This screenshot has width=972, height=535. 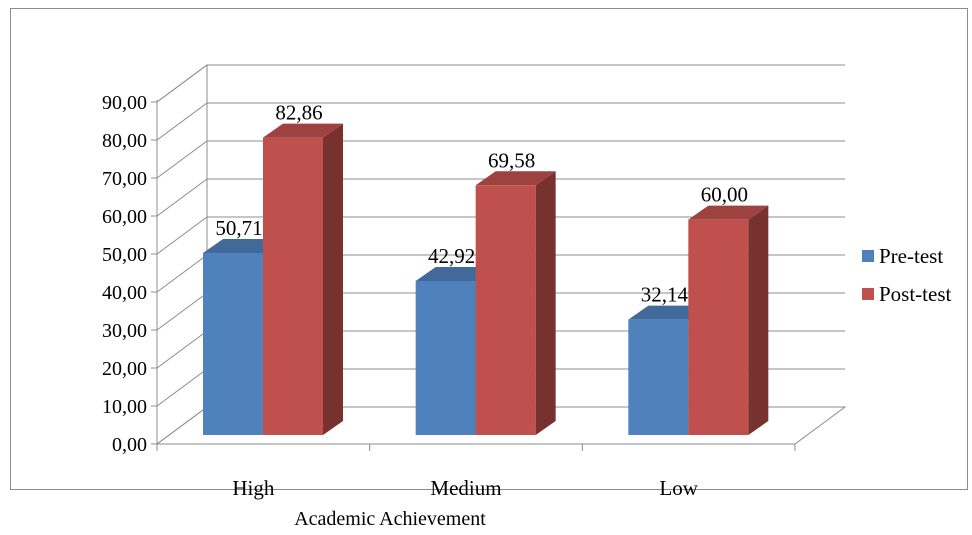 I want to click on y-tick-label: 40,00, so click(x=124, y=293).